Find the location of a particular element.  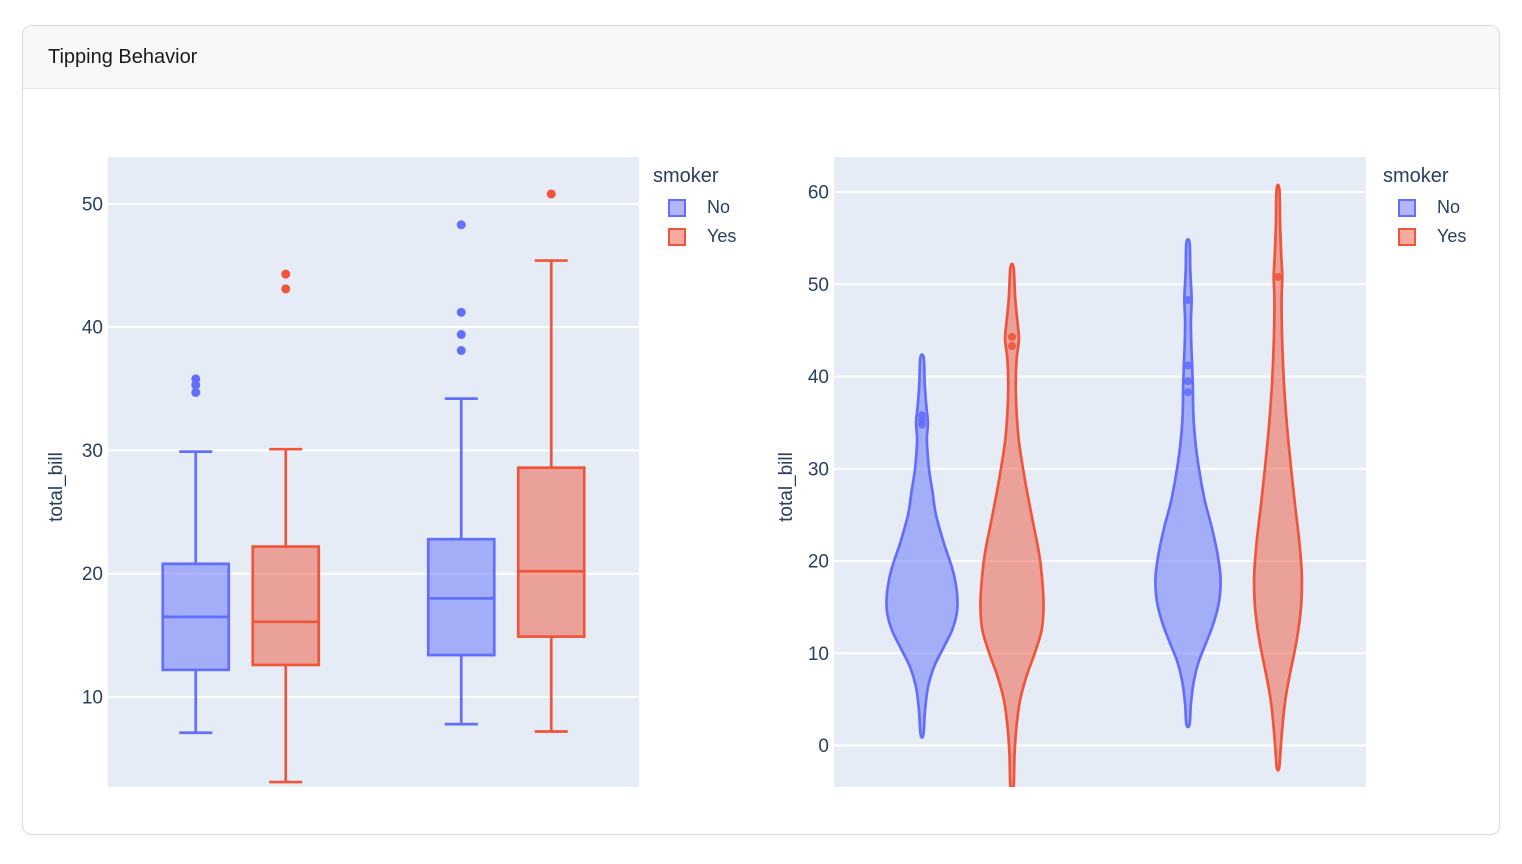

violin-plot-legend: smoker No Yes is located at coordinates (1424, 208).